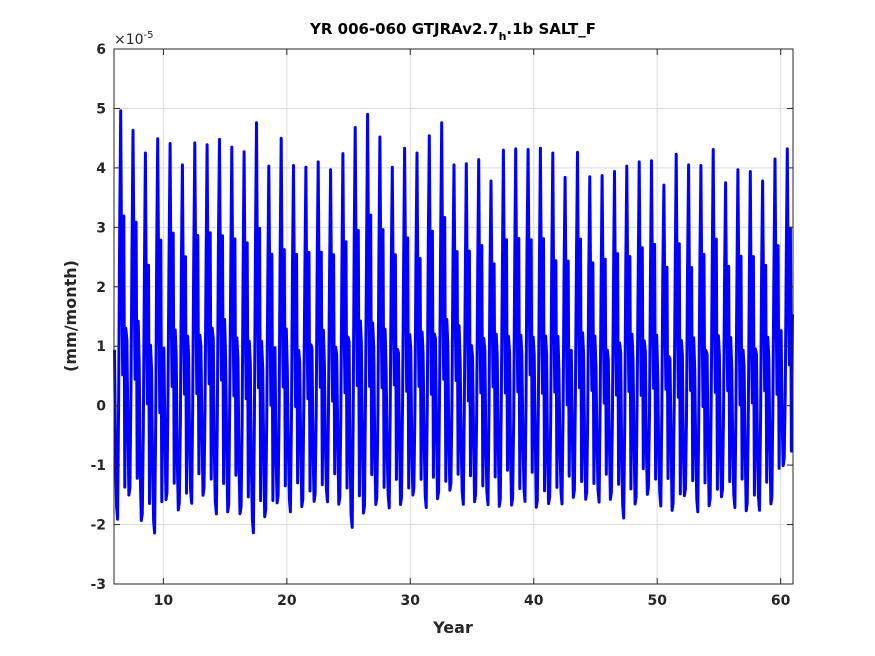 The height and width of the screenshot is (656, 875). Describe the element at coordinates (503, 36) in the screenshot. I see `chart-title-subscript: h` at that location.